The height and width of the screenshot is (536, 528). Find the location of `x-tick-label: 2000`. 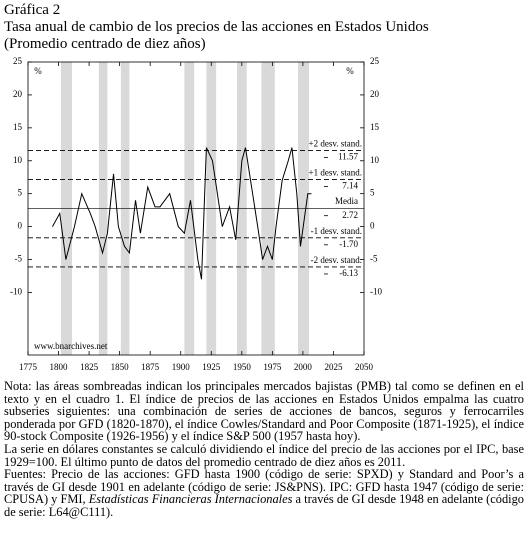

x-tick-label: 2000 is located at coordinates (303, 367).